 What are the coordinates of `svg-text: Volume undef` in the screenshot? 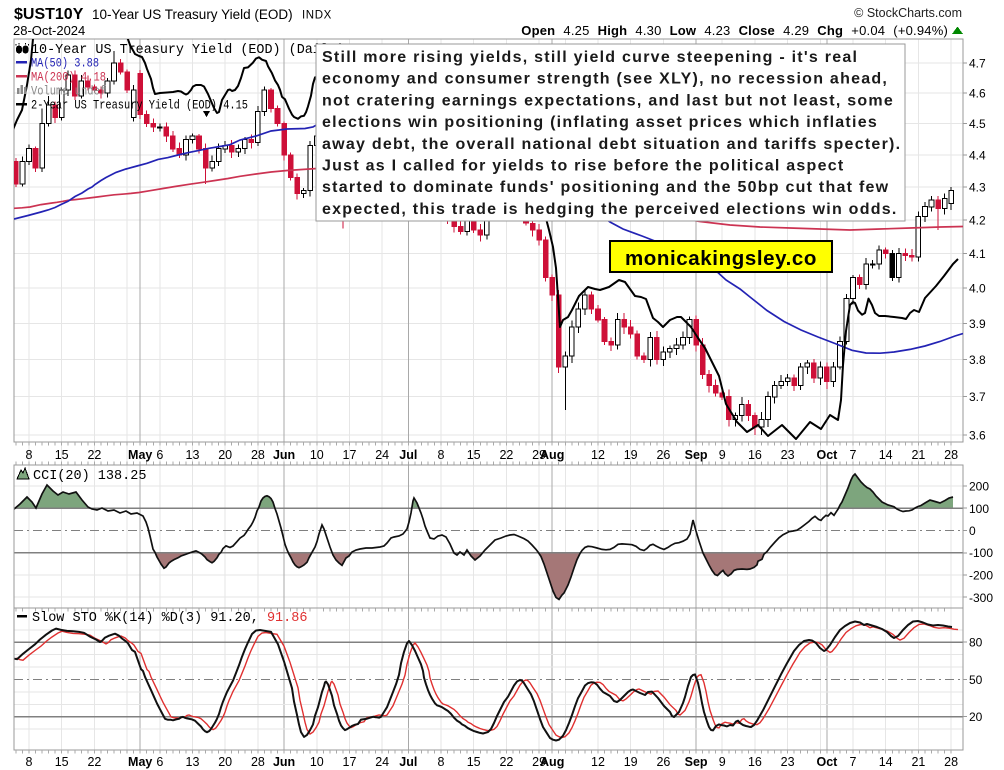 It's located at (68, 92).